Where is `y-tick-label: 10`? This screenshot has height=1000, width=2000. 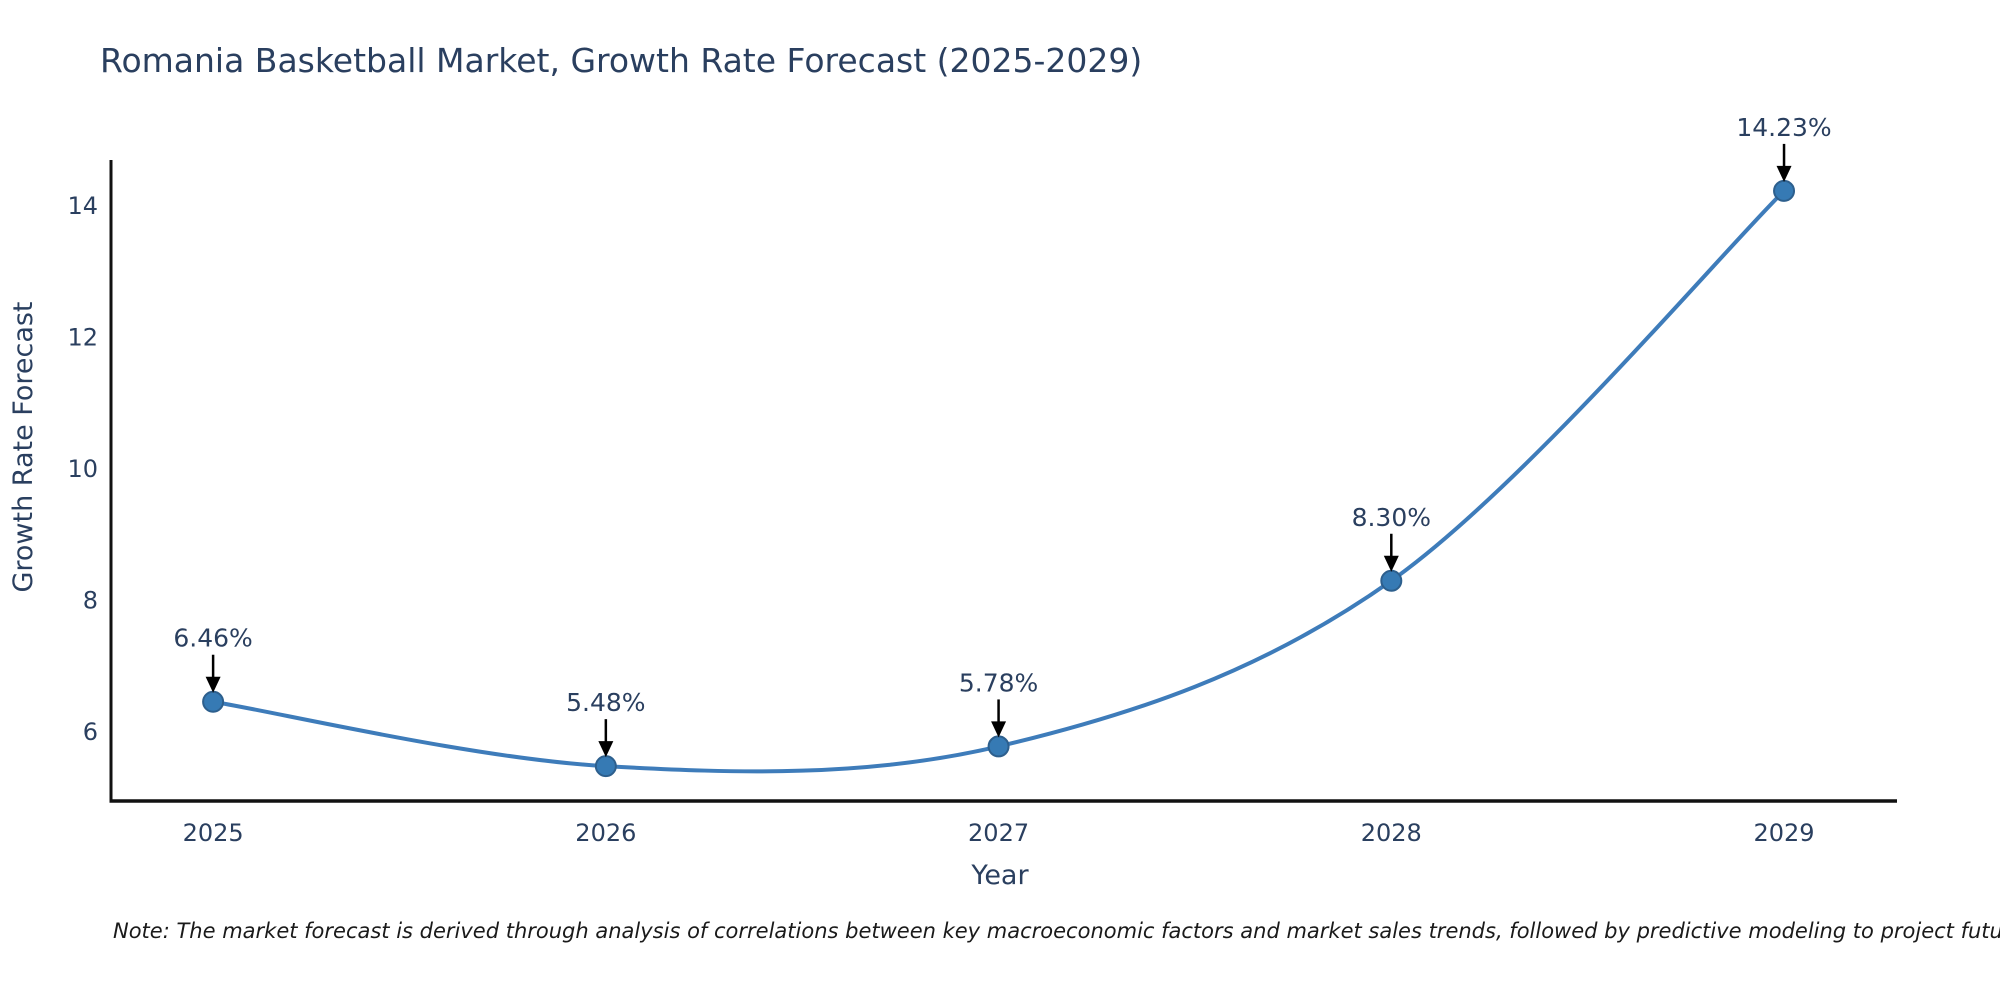 y-tick-label: 10 is located at coordinates (82, 469).